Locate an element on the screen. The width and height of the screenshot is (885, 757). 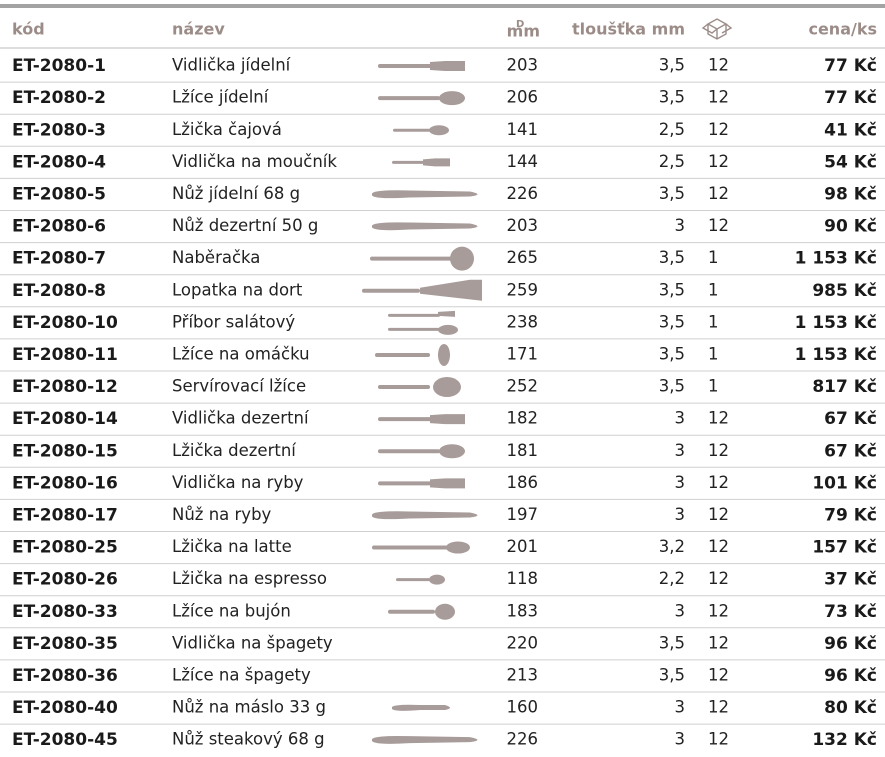
header-name: název is located at coordinates (198, 29).